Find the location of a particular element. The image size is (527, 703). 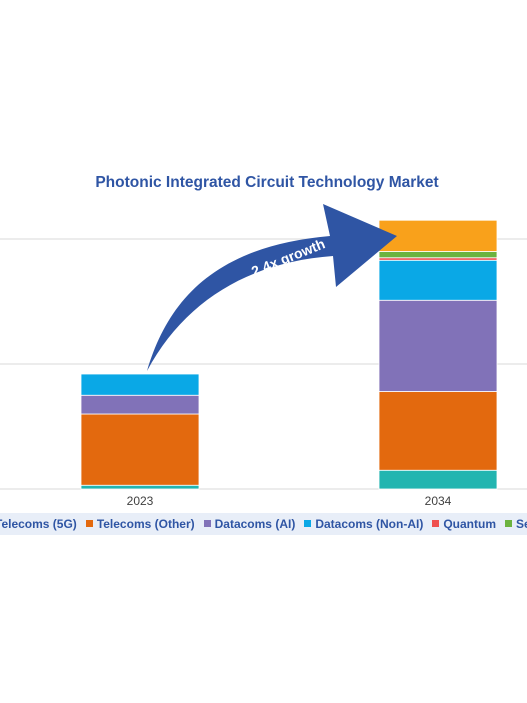

legend-label: Quantum is located at coordinates (469, 524).